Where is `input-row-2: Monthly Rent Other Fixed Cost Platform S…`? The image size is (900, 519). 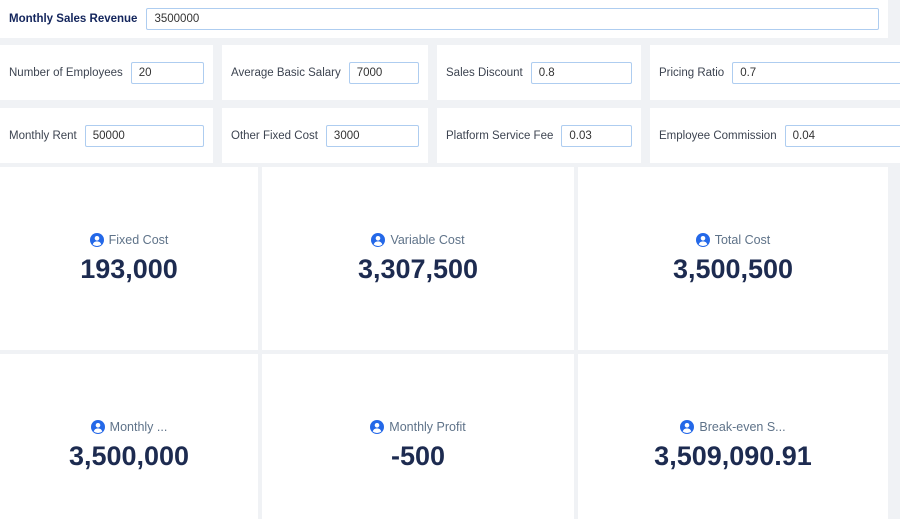 input-row-2: Monthly Rent Other Fixed Cost Platform S… is located at coordinates (450, 135).